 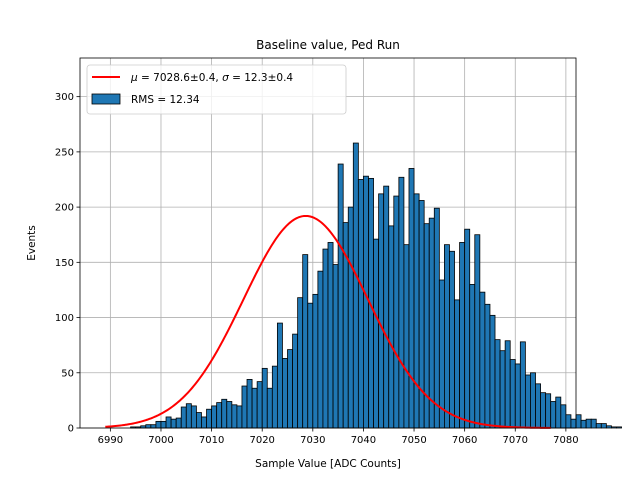 I want to click on y-axis-label: Events, so click(x=32, y=243).